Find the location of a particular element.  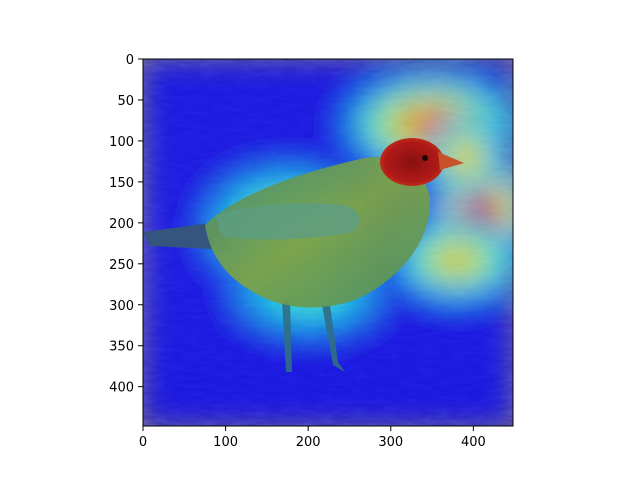

y-tick-label: 400 is located at coordinates (121, 388).